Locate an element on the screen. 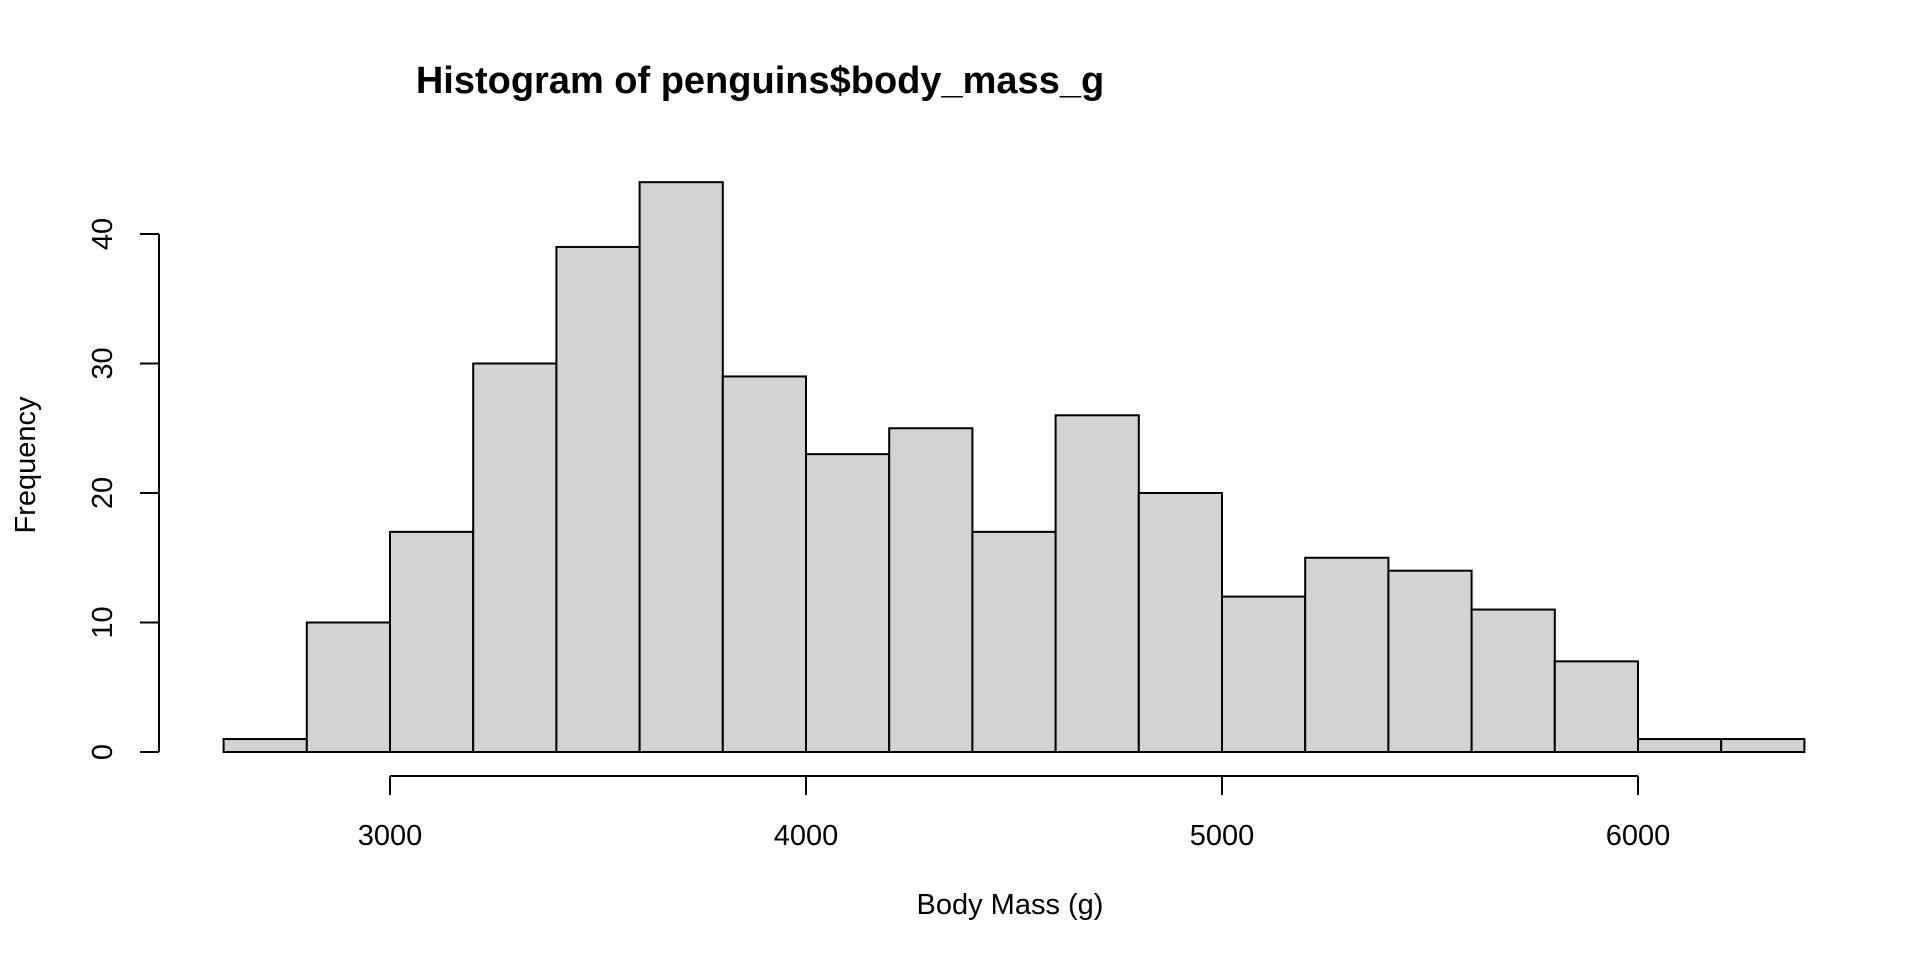 The height and width of the screenshot is (960, 1920). y-axis: 0 10 20 30 40 is located at coordinates (123, 489).